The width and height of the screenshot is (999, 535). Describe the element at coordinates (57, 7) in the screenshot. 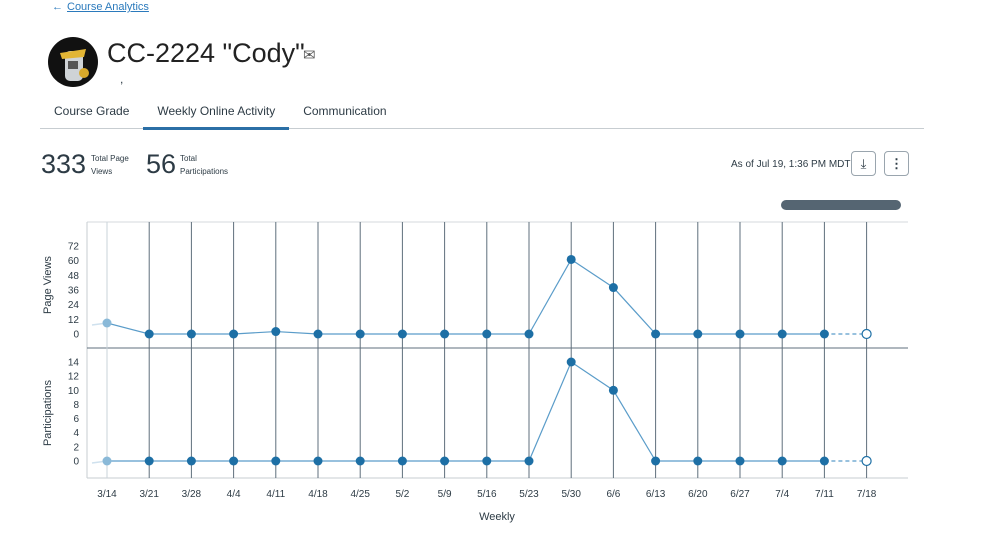

I see `arrow-left-icon: ←` at that location.